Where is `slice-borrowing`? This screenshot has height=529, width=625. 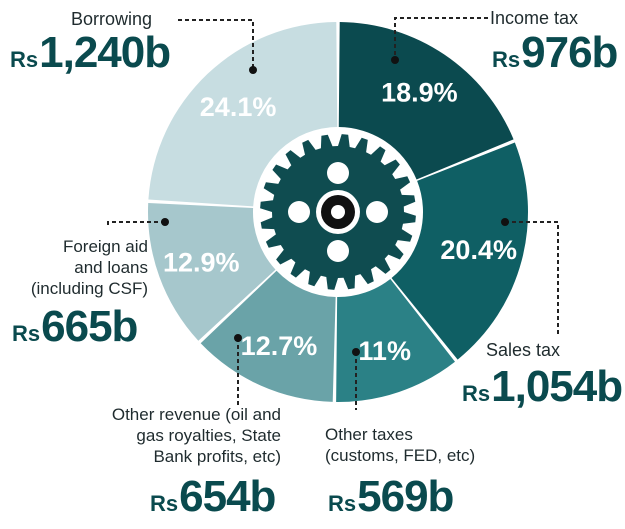
slice-borrowing is located at coordinates (243, 114).